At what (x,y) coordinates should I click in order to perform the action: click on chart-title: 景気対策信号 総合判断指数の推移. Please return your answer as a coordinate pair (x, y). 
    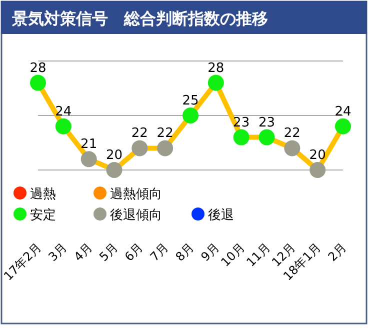
    Looking at the image, I should click on (139, 18).